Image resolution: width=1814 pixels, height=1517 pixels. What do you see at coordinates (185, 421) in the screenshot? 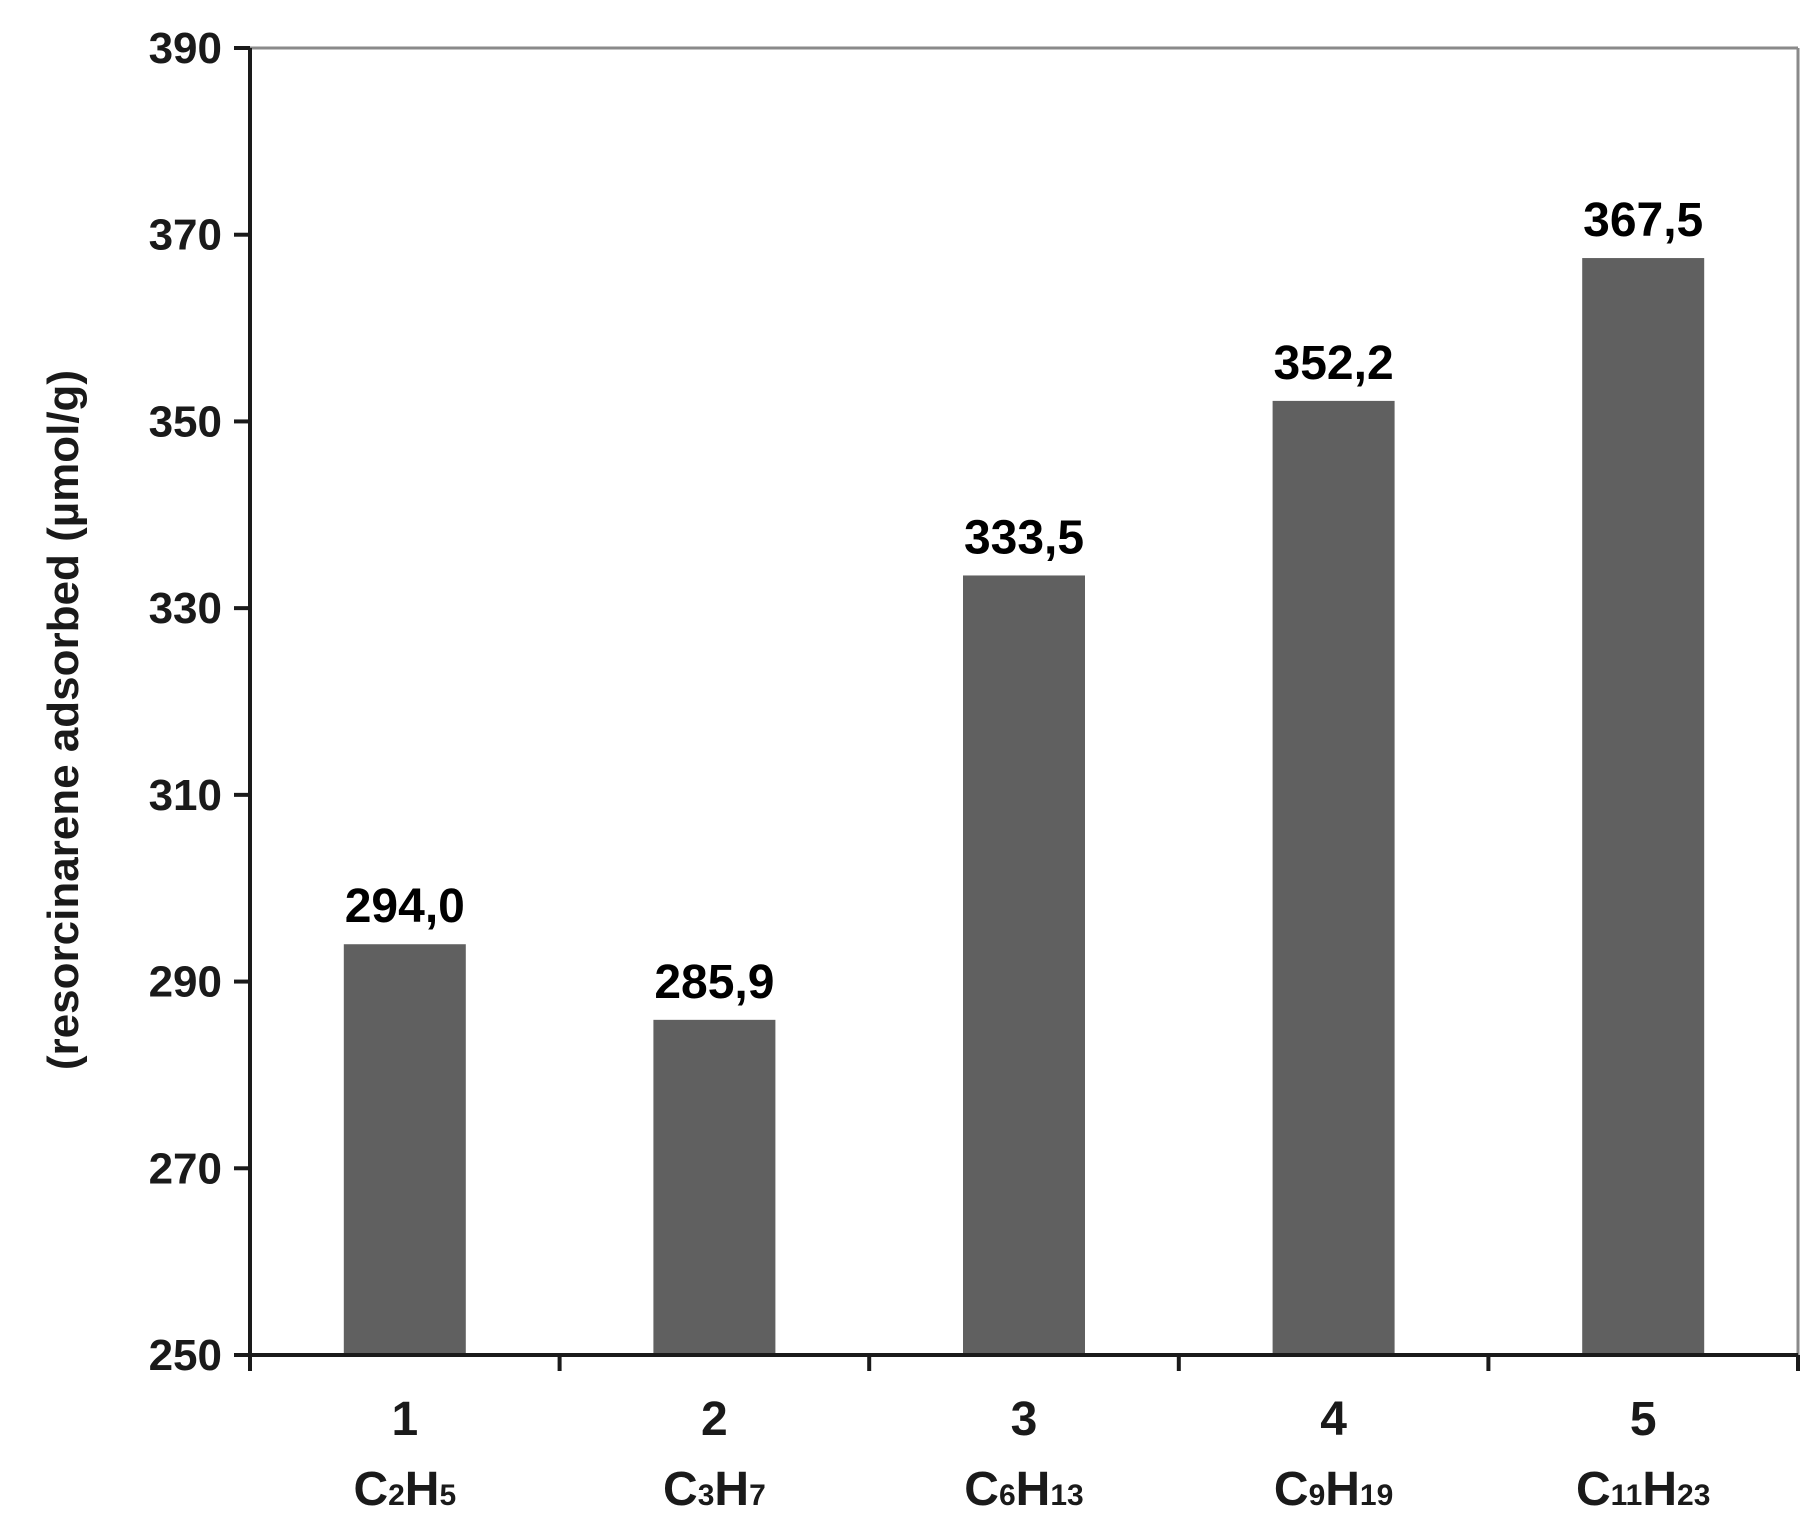
I see `y-tick-label-350: 350` at bounding box center [185, 421].